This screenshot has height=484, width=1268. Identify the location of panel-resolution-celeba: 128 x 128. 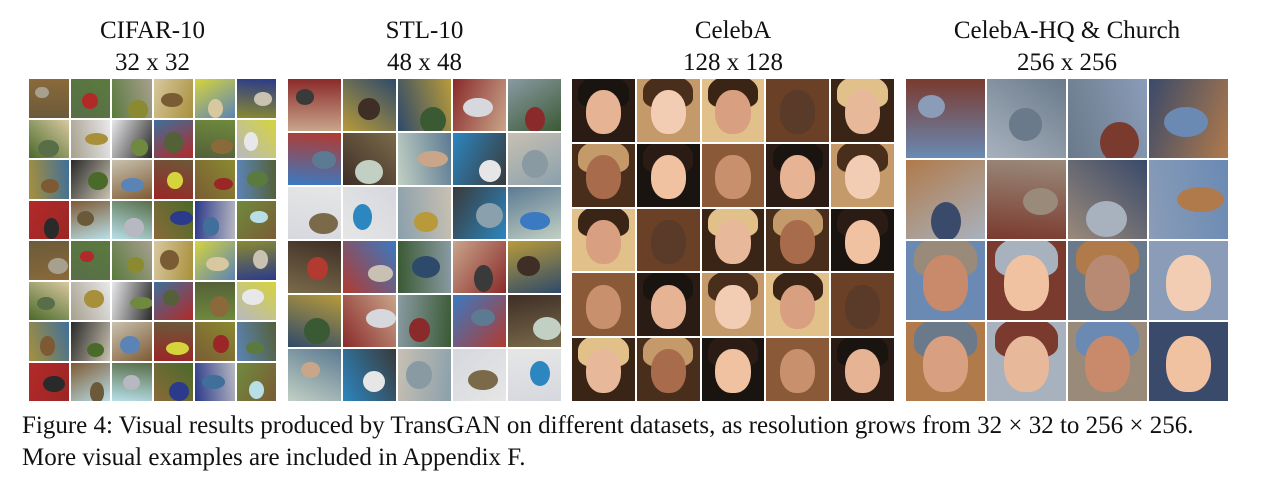
(733, 62).